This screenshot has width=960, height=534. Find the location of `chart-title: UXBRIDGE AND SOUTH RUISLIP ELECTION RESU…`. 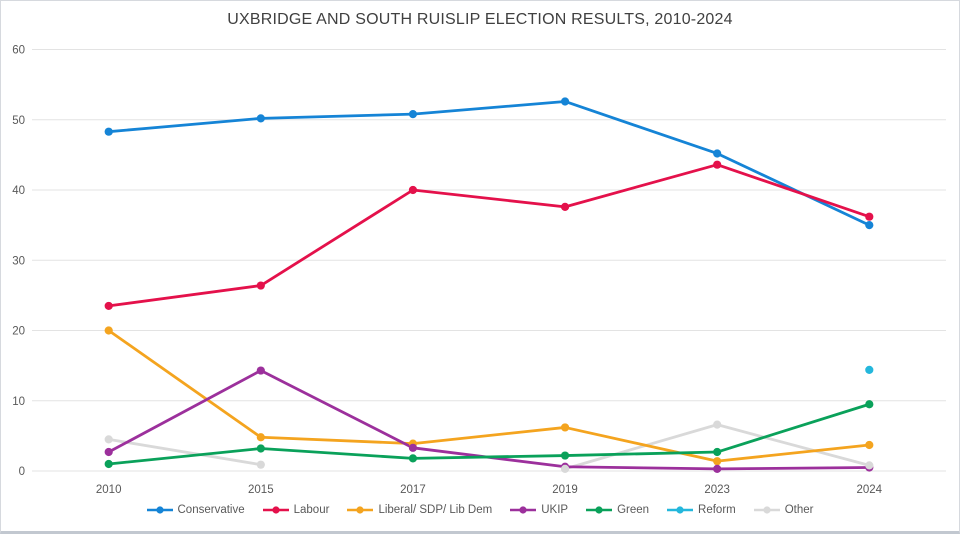

chart-title: UXBRIDGE AND SOUTH RUISLIP ELECTION RESU… is located at coordinates (480, 19).